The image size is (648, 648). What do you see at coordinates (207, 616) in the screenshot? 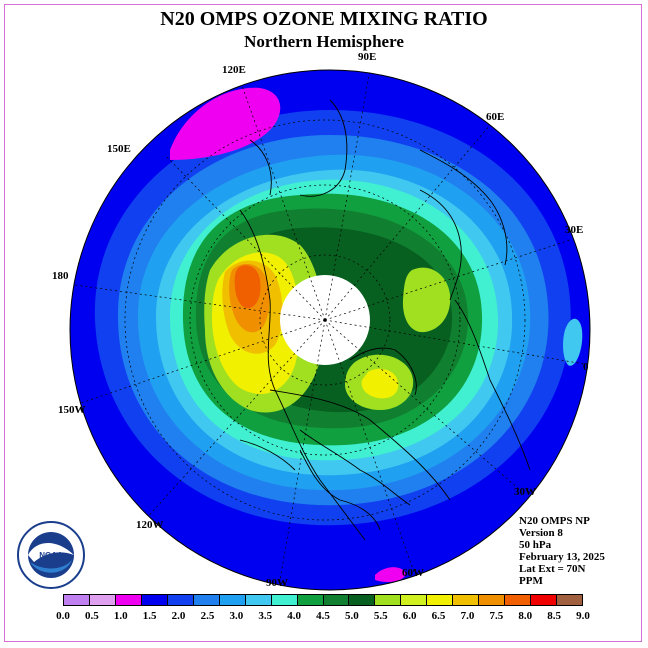
I see `colorbar-tick-label: 2.5` at bounding box center [207, 616].